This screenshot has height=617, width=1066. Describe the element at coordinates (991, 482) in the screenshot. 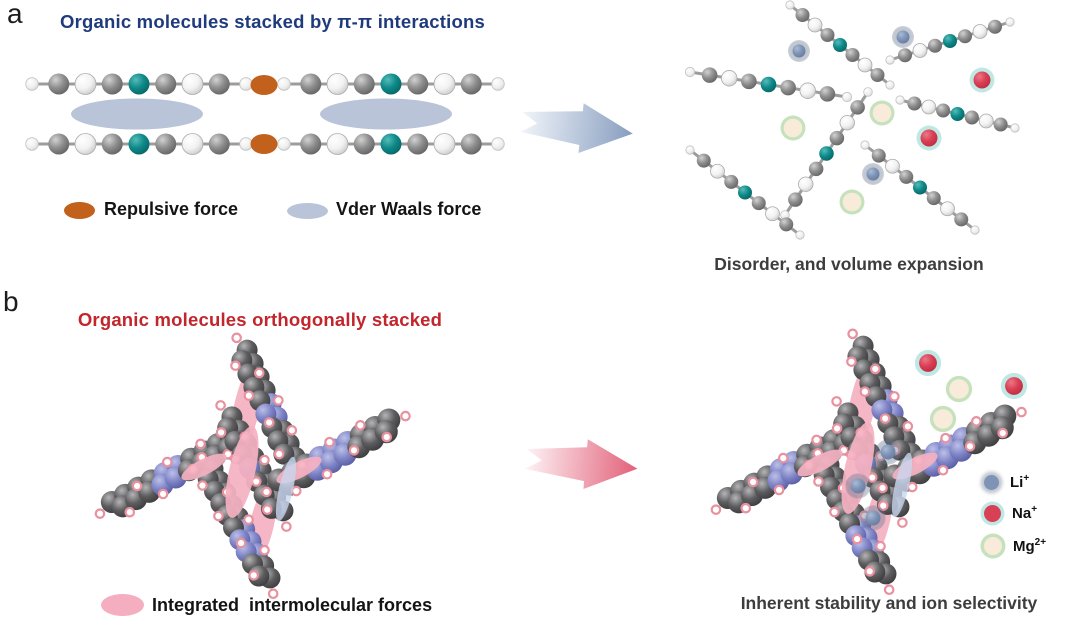

I see `li-ion-swatch` at that location.